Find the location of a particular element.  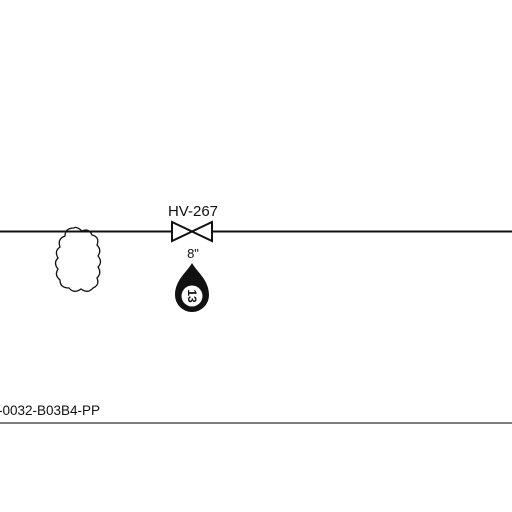

line-number-label: -0032-B03B4-PP is located at coordinates (50, 410).